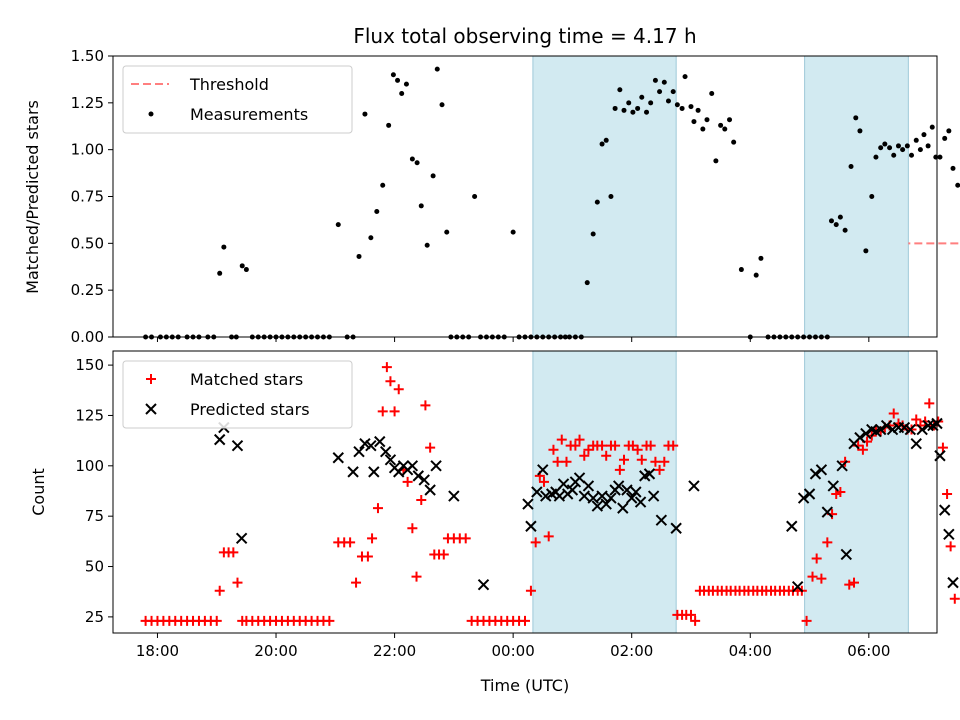 The image size is (960, 720). Describe the element at coordinates (94, 567) in the screenshot. I see `y-tick-label: 50` at that location.